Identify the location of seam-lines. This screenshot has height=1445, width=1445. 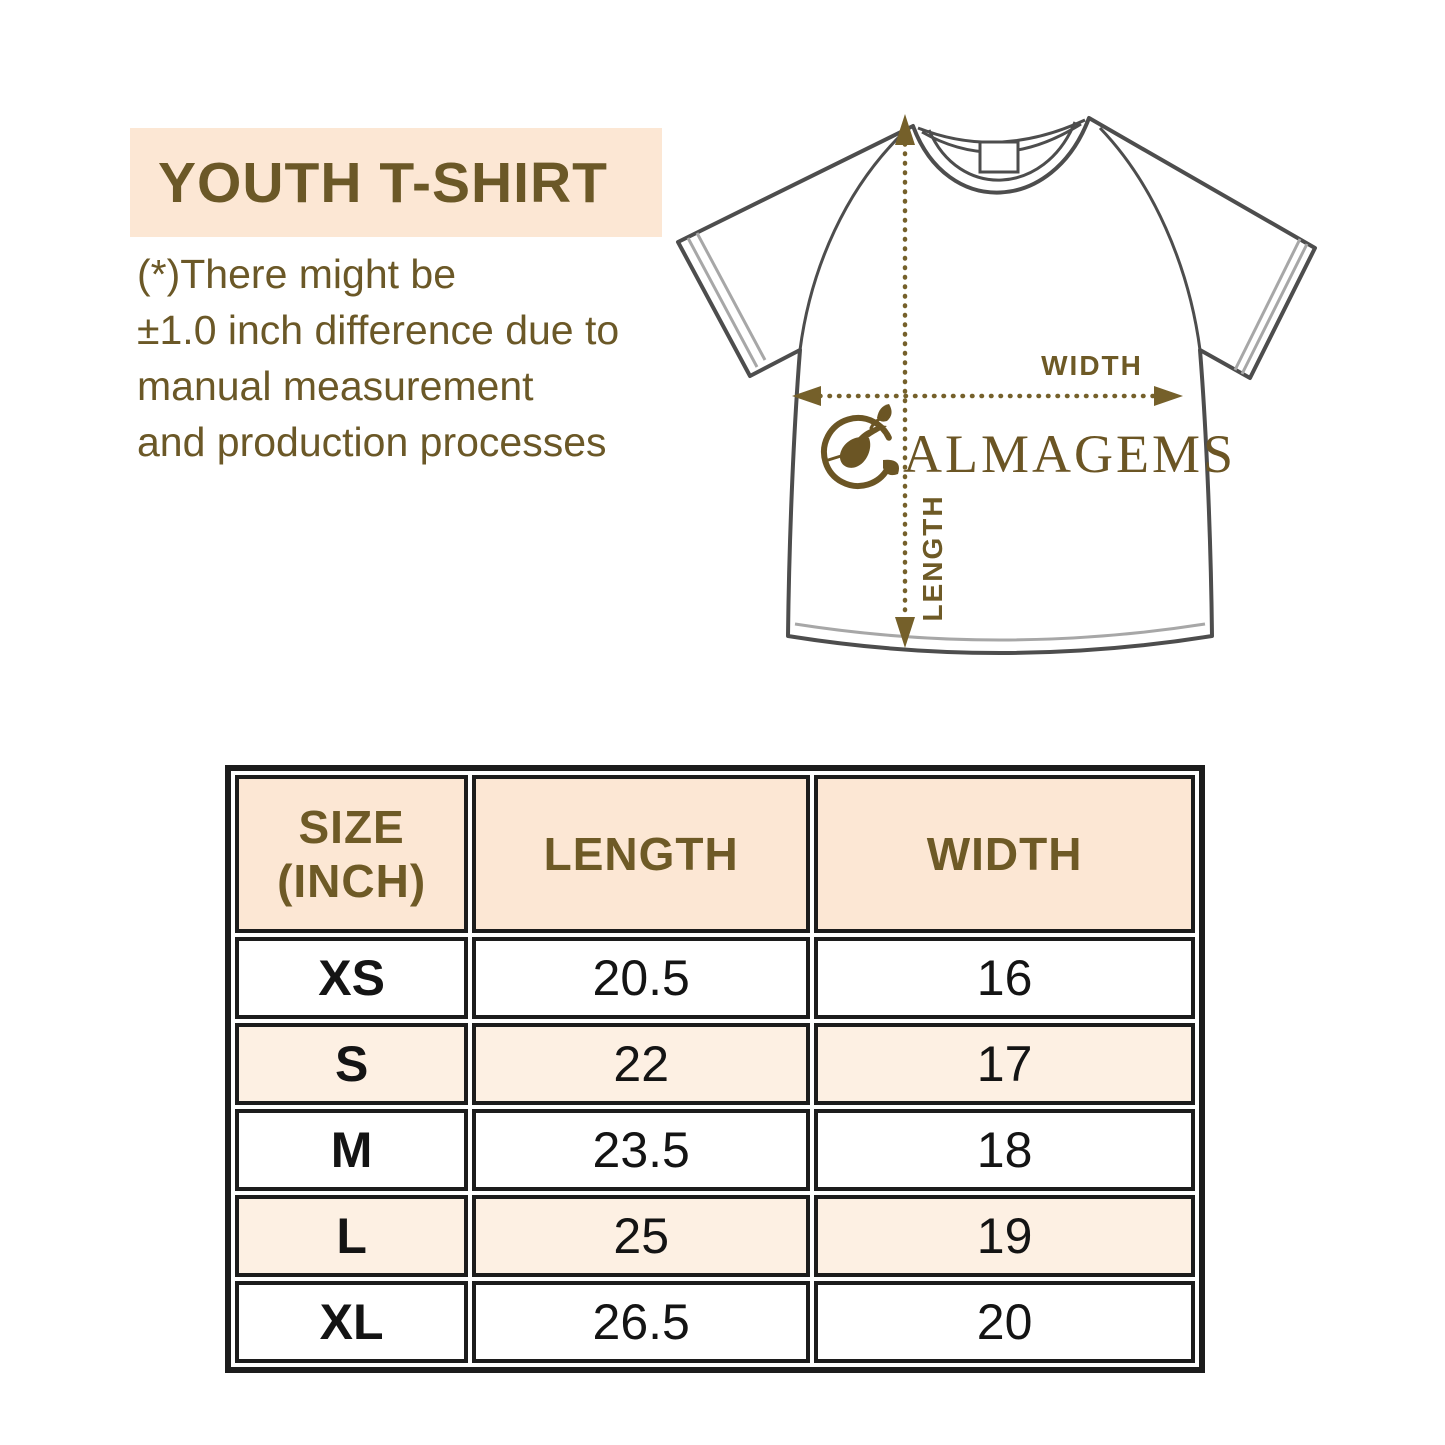
(997, 437).